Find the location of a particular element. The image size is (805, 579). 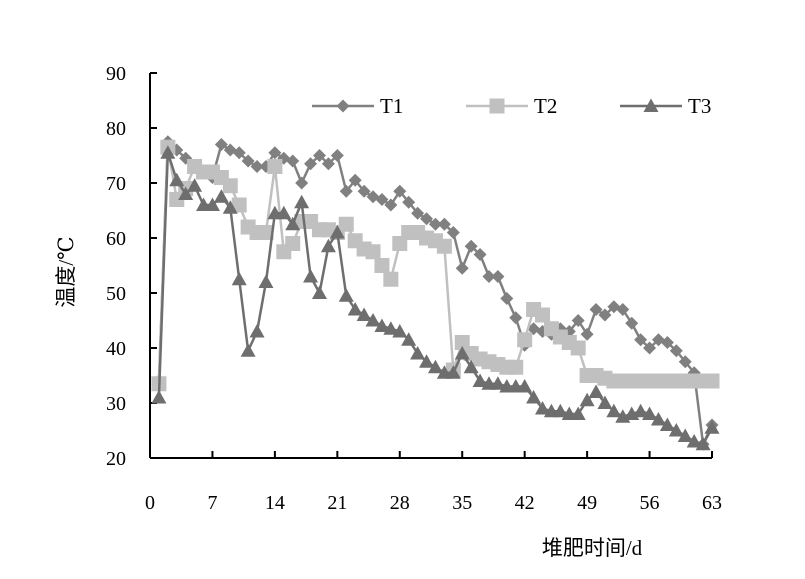

x-tick-label: 28 is located at coordinates (400, 503).